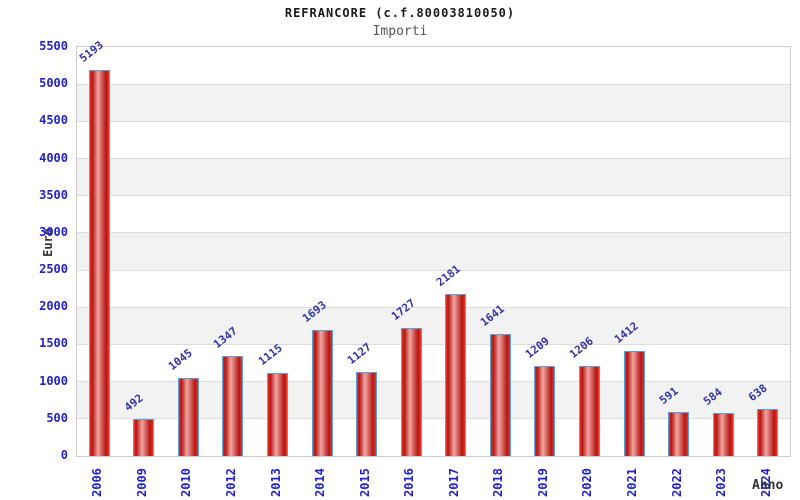  I want to click on x-tick-label: 2012, so click(230, 482).